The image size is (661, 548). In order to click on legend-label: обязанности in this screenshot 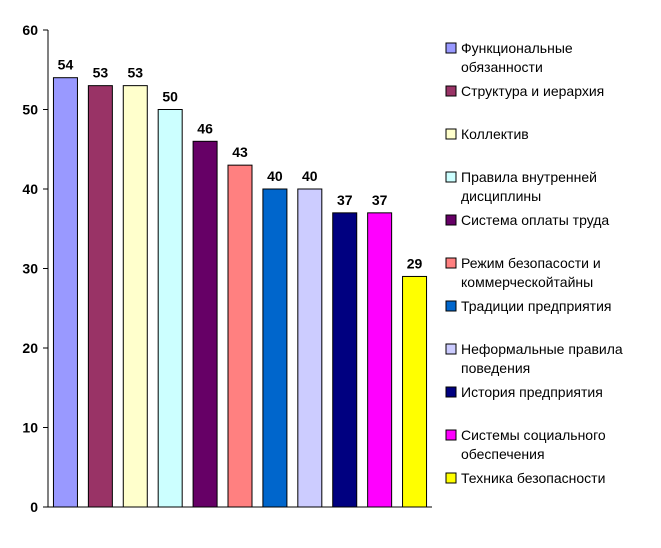, I will do `click(502, 67)`.